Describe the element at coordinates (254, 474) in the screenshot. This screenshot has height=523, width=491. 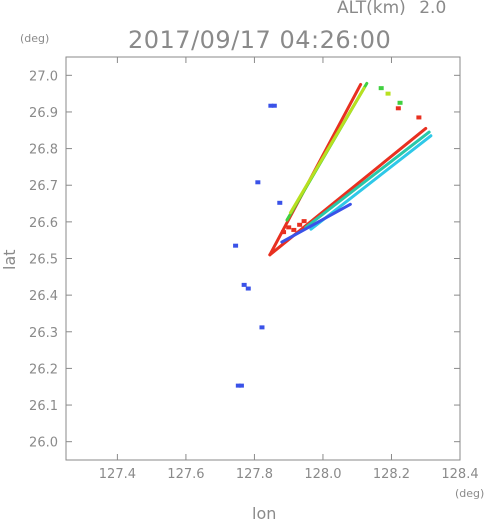
I see `x-tick-label: 127.8` at that location.